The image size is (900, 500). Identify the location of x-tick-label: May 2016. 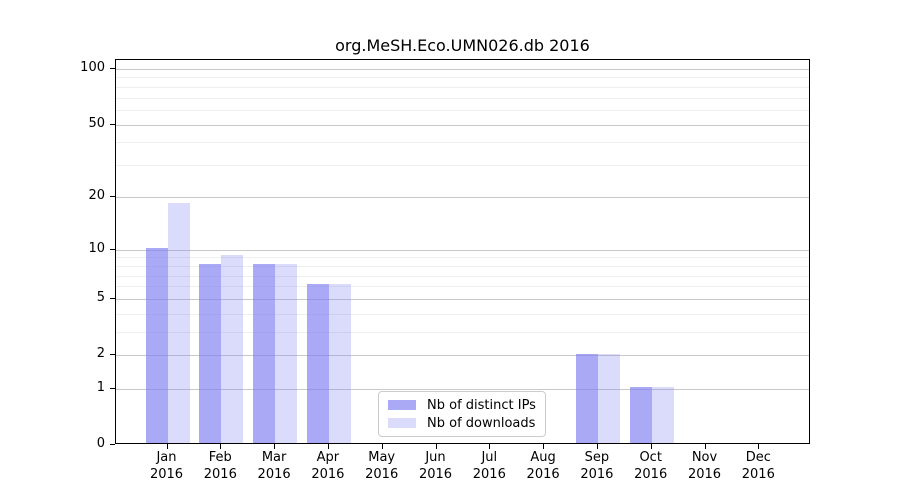
(382, 466).